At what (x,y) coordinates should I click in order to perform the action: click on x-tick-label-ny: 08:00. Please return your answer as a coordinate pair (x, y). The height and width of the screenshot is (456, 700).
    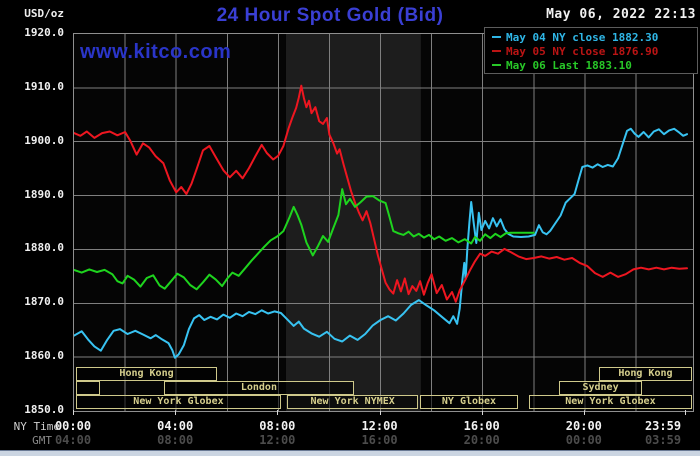
    Looking at the image, I should click on (277, 426).